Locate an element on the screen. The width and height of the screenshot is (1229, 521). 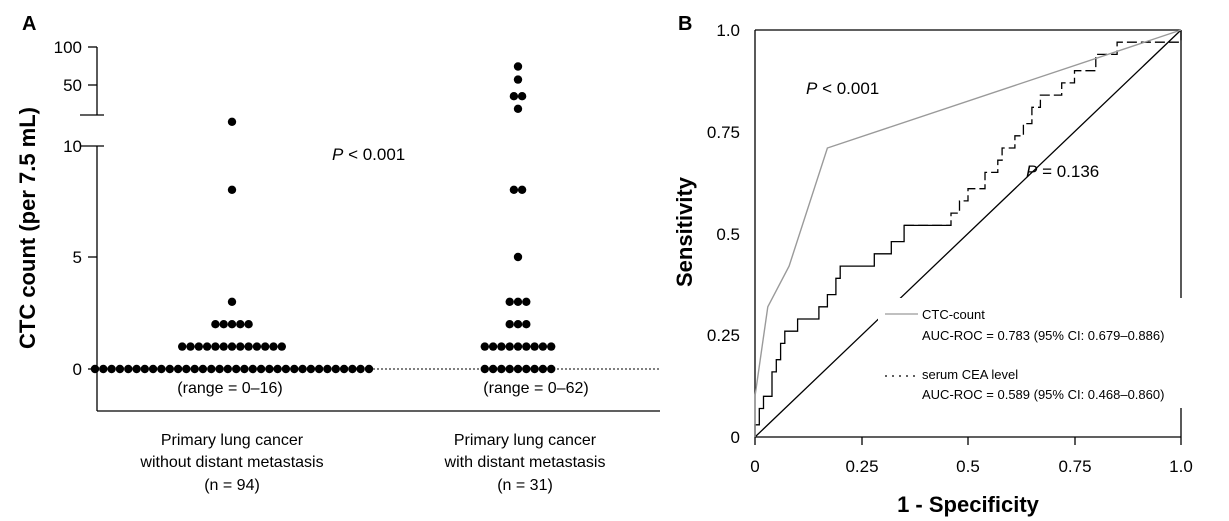
y-tick-label-100: 100 is located at coordinates (68, 47).